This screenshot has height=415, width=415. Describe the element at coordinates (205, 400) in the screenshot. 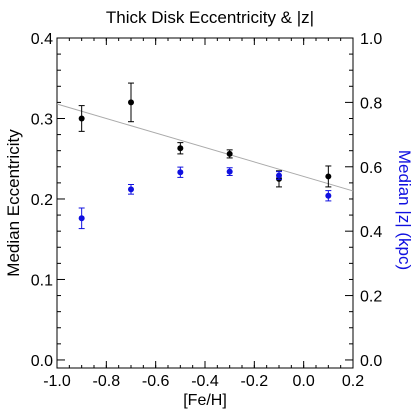

I see `x-axis-label: [Fe/H]` at that location.